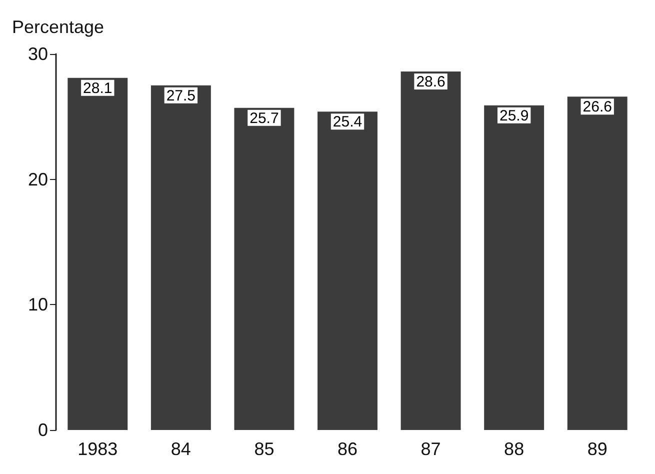 The height and width of the screenshot is (474, 655). I want to click on x-tick-label: 89, so click(597, 449).